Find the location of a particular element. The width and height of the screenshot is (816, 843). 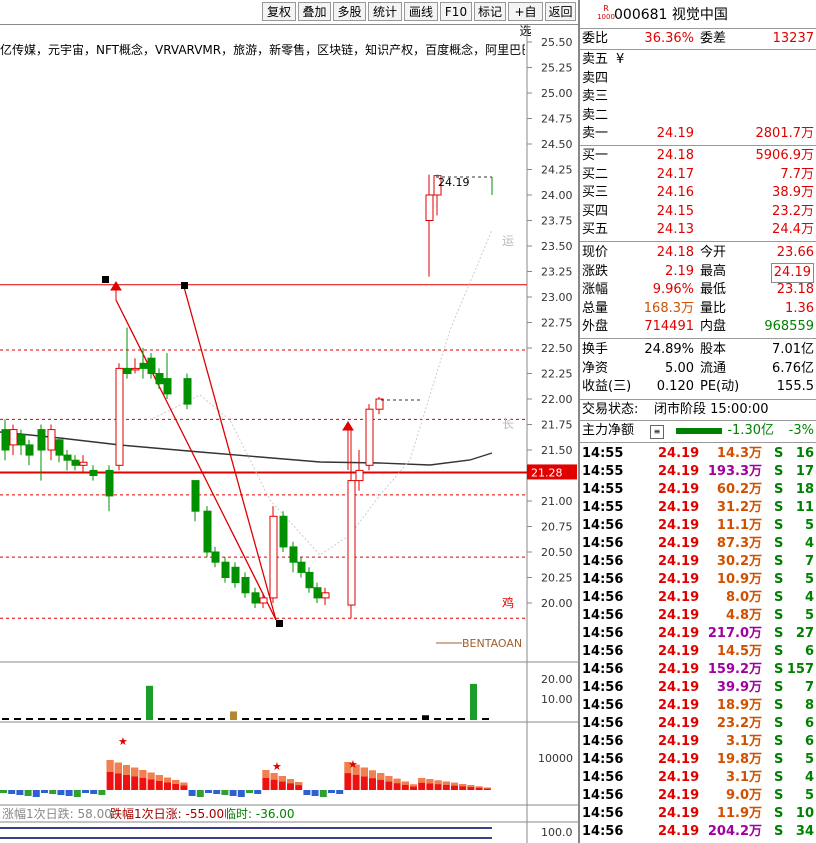

sell-level-1: 卖一 24.19 2801.7万 is located at coordinates (698, 133).